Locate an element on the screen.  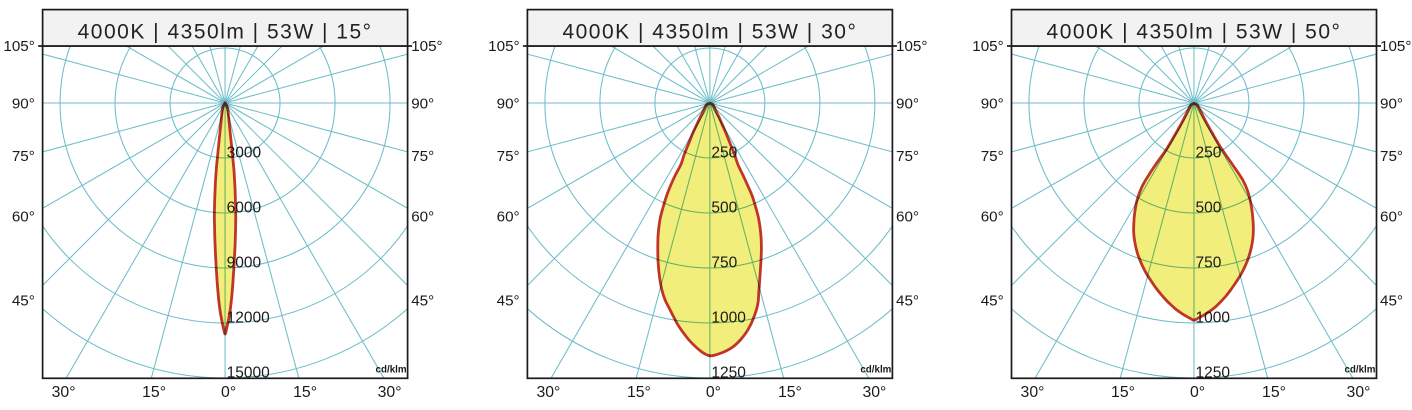
svg-text: 9000 is located at coordinates (244, 262).